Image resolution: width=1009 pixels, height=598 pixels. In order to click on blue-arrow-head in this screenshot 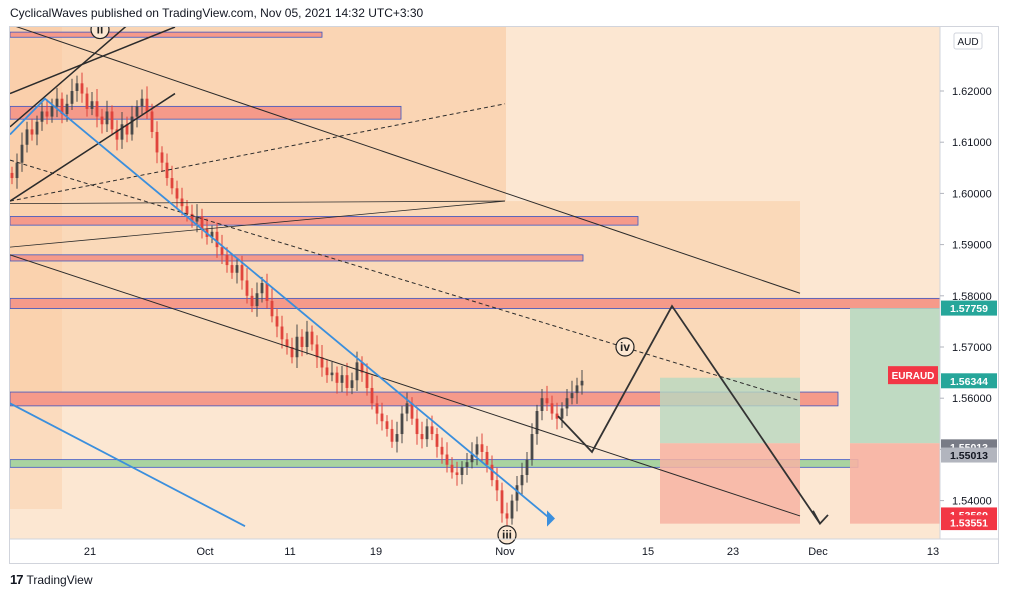, I will do `click(551, 518)`.